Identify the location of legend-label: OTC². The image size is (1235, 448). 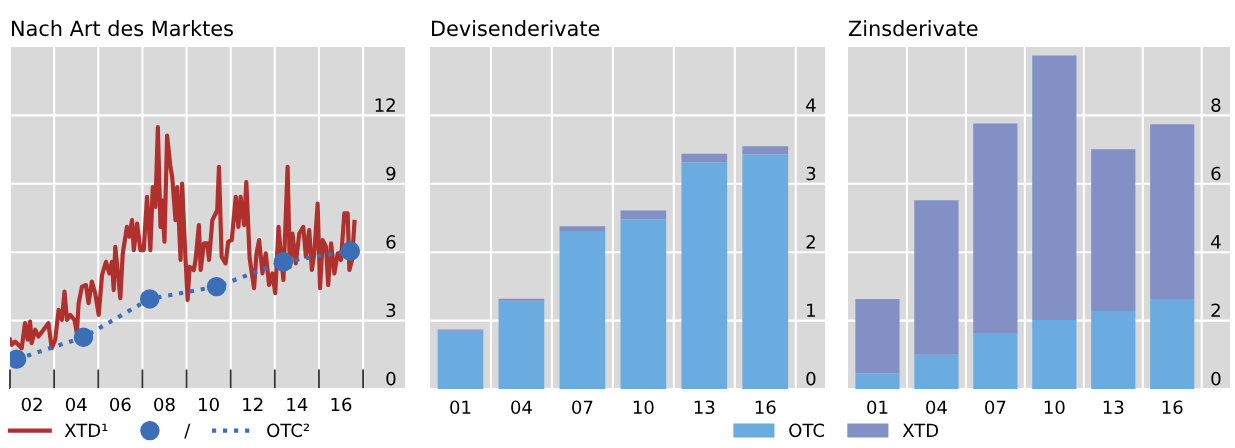
(288, 430).